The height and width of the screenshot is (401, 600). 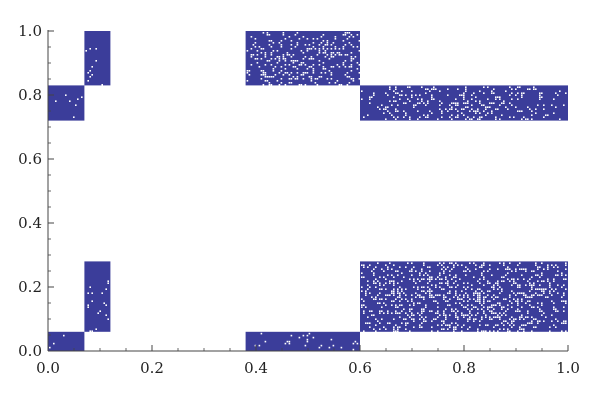 I want to click on x-tick-label: 0.4, so click(x=256, y=368).